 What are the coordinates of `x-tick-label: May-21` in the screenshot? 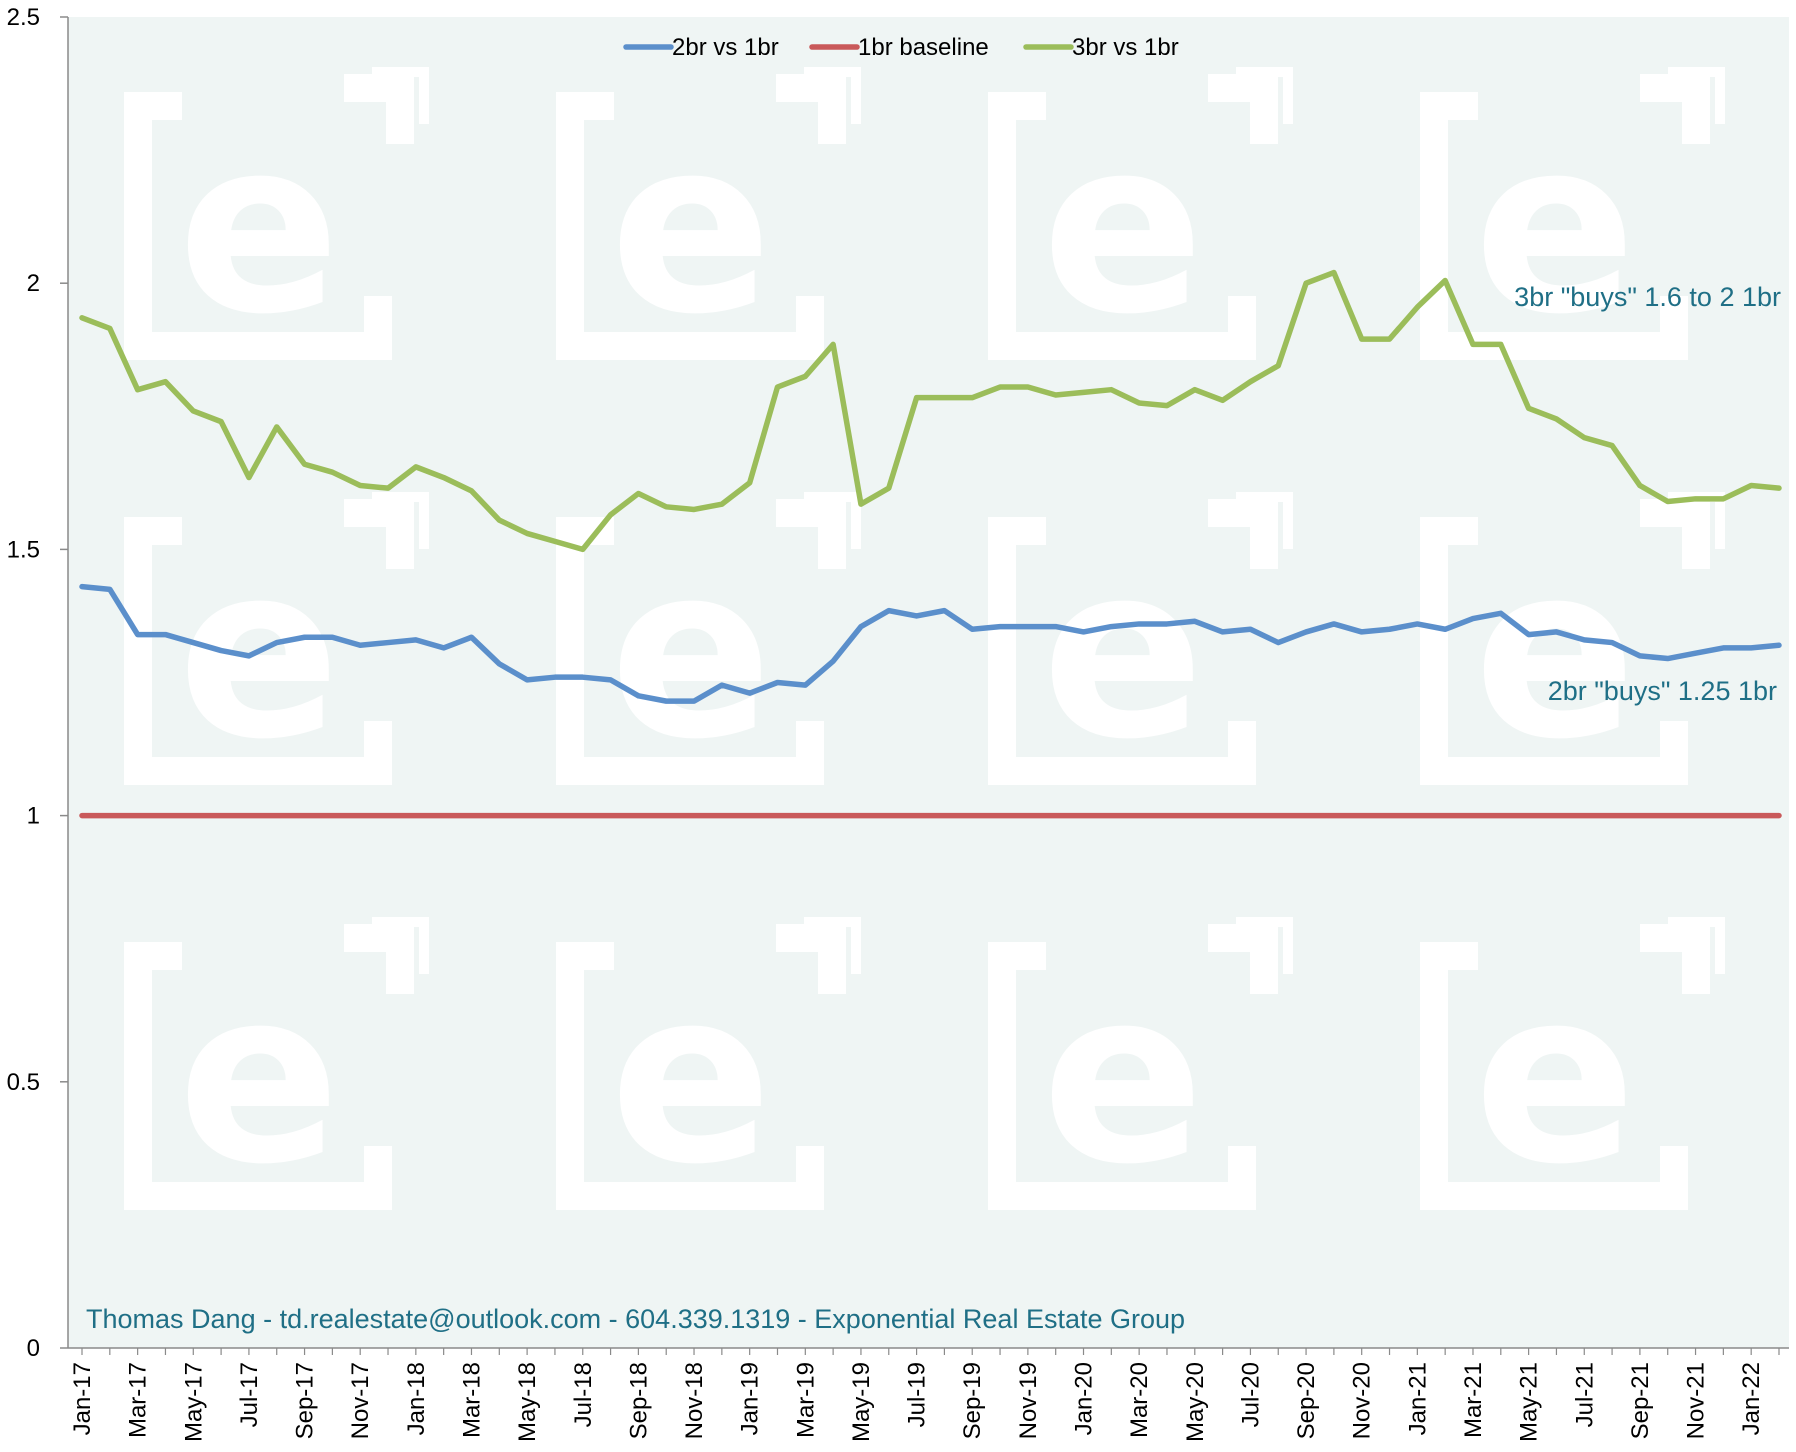 It's located at (1529, 1402).